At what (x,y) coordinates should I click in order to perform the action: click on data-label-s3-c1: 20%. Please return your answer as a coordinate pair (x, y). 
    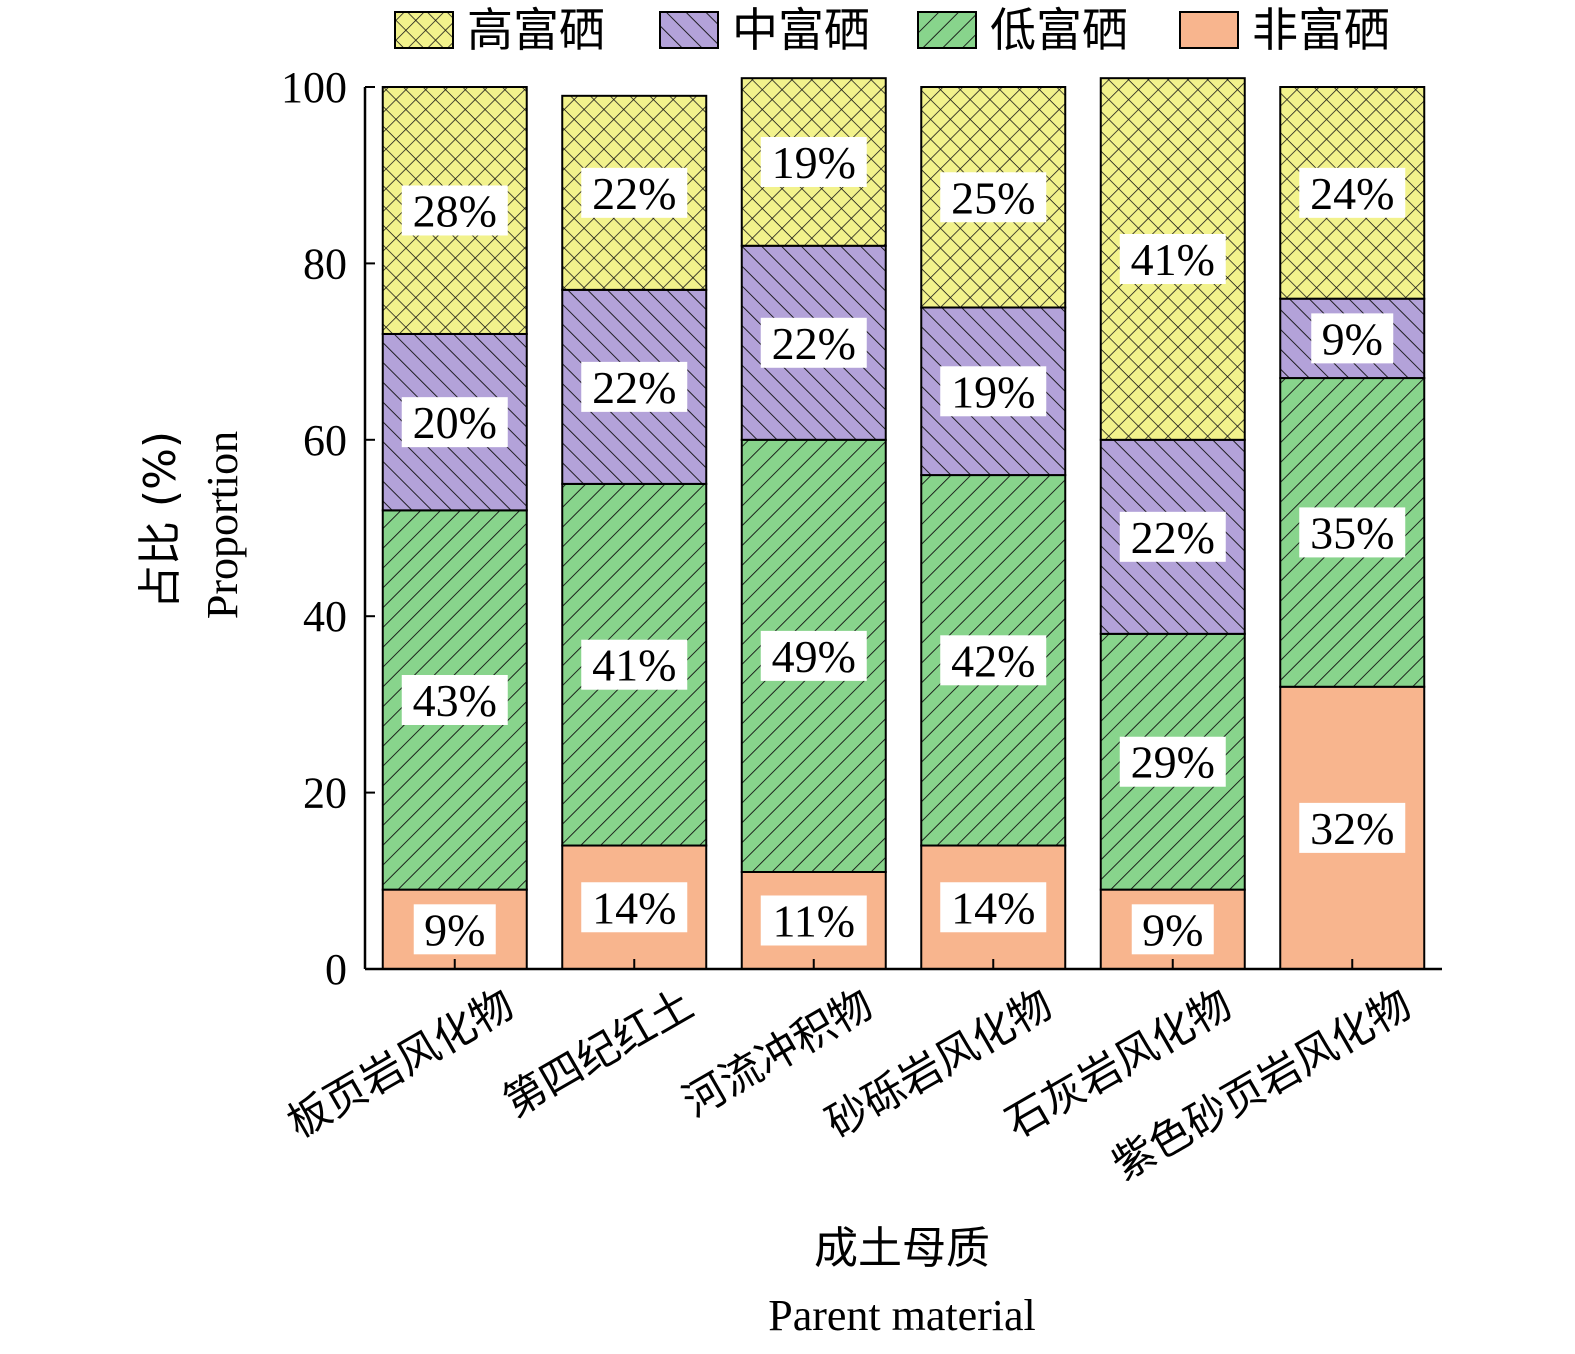
    Looking at the image, I should click on (454, 422).